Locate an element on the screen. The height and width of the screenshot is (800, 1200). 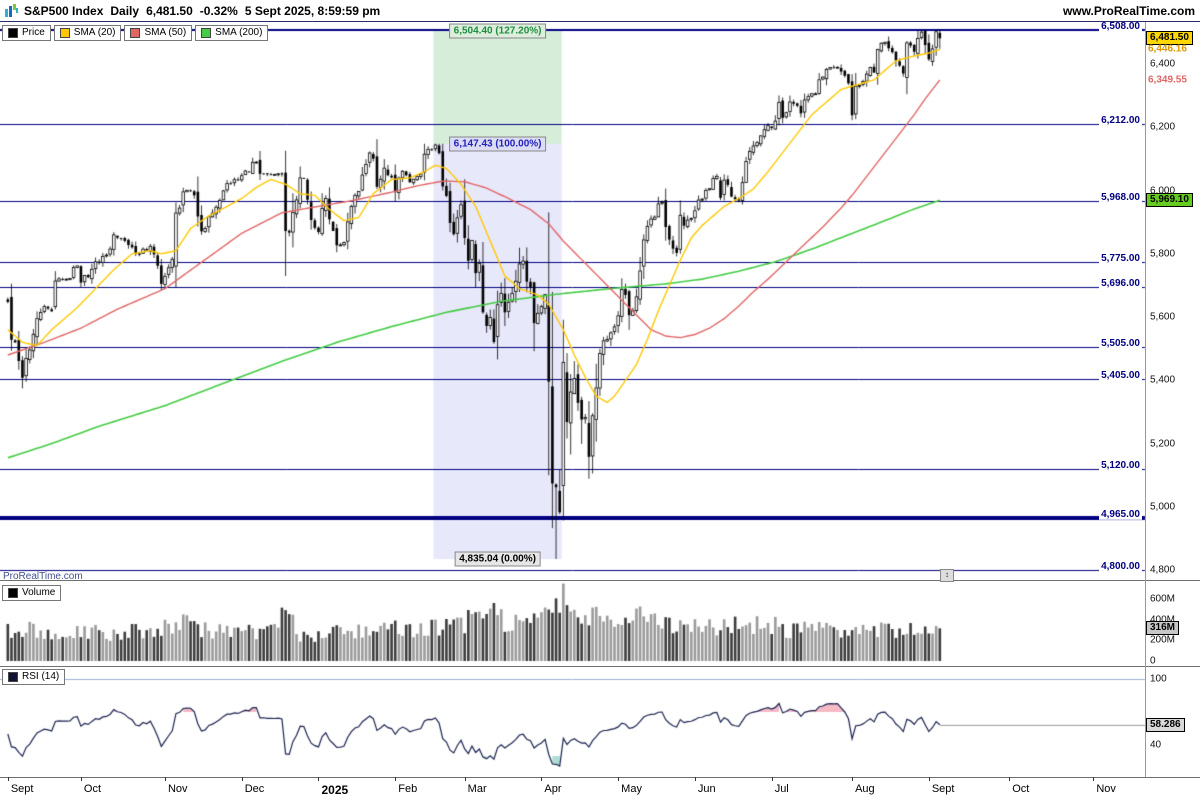
rsi-legend: RSI (14) is located at coordinates (34, 677).